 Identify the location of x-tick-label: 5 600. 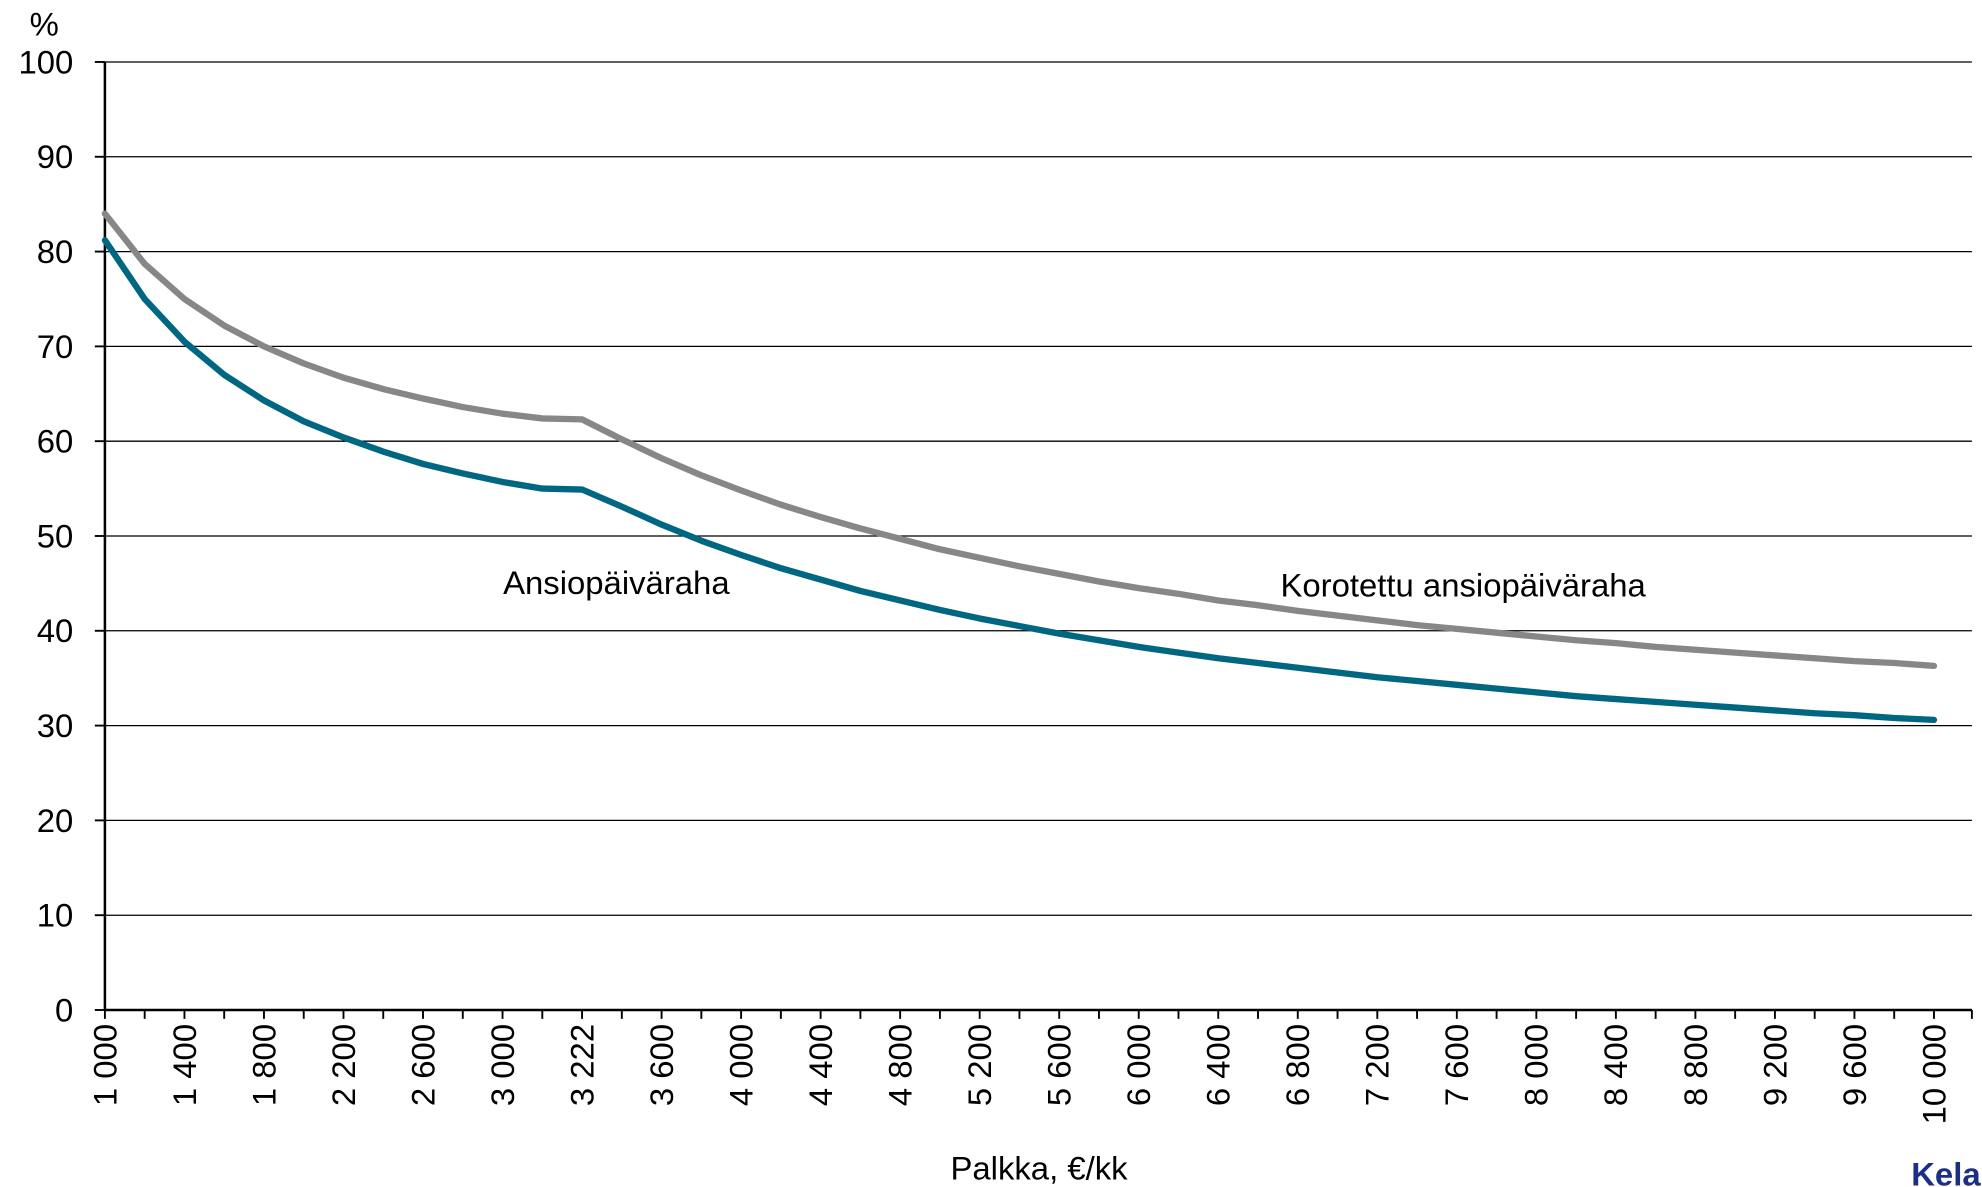
(1059, 1065).